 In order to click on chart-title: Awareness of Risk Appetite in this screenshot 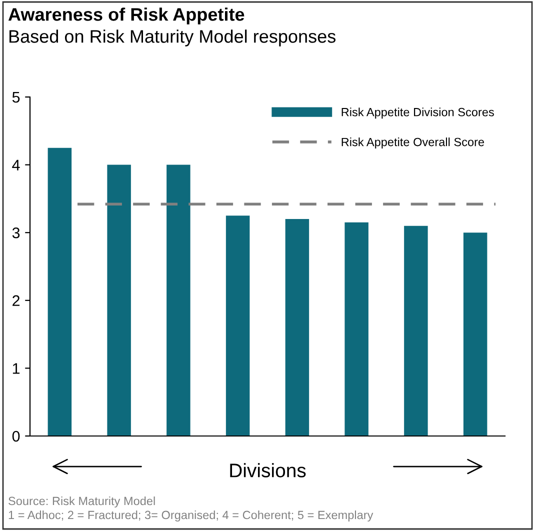, I will do `click(126, 16)`.